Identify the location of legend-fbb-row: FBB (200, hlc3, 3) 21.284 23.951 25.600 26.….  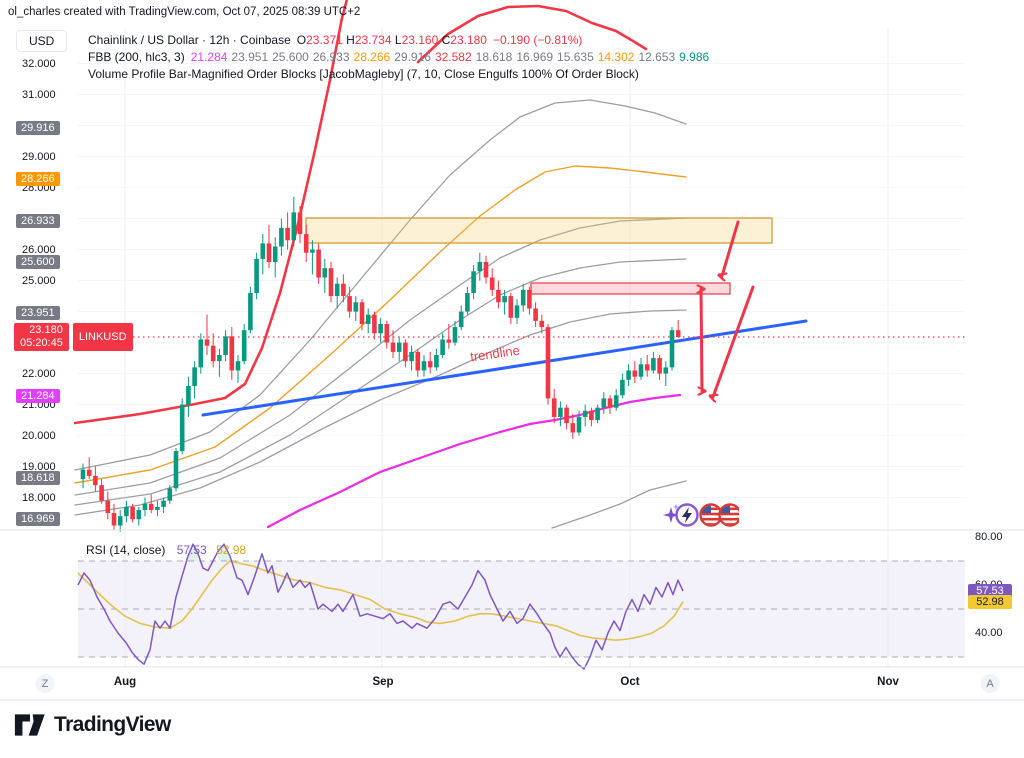
(400, 57).